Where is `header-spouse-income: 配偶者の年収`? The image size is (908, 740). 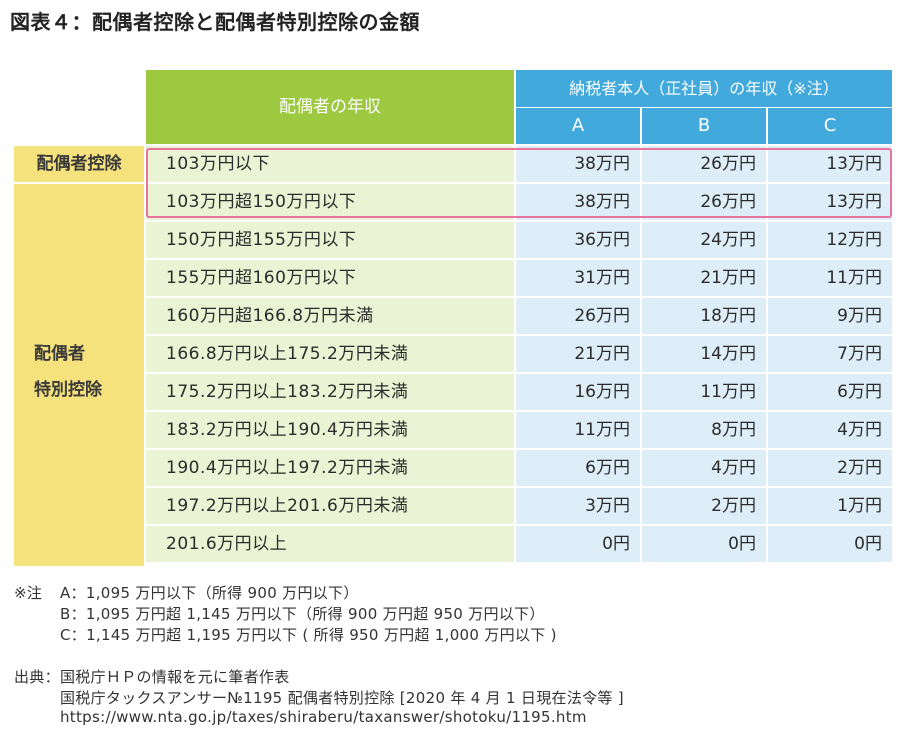 header-spouse-income: 配偶者の年収 is located at coordinates (330, 107).